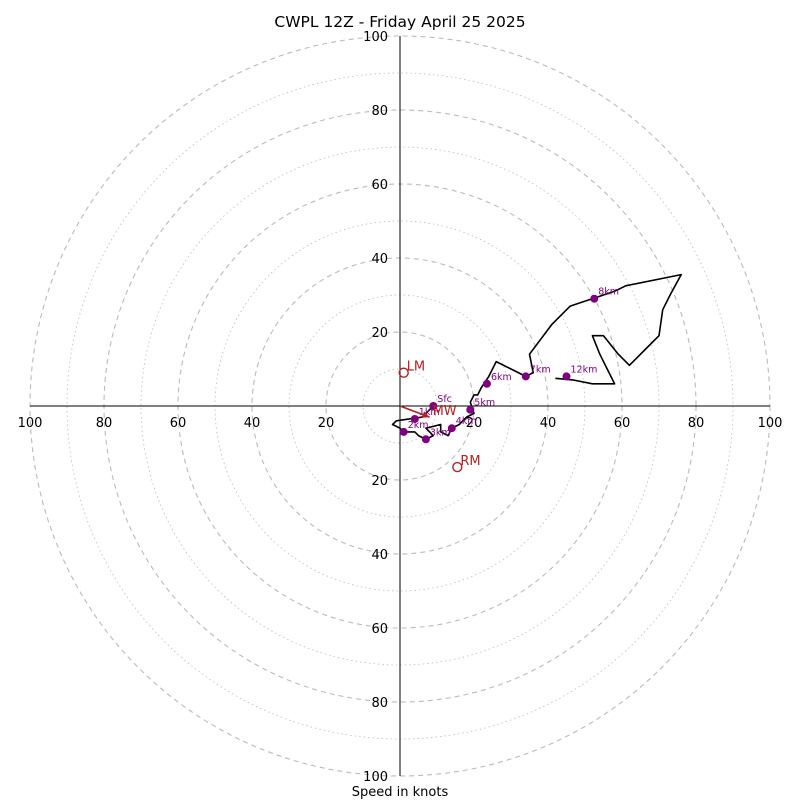 The image size is (800, 800). I want to click on level-label-4km: 4km, so click(466, 421).